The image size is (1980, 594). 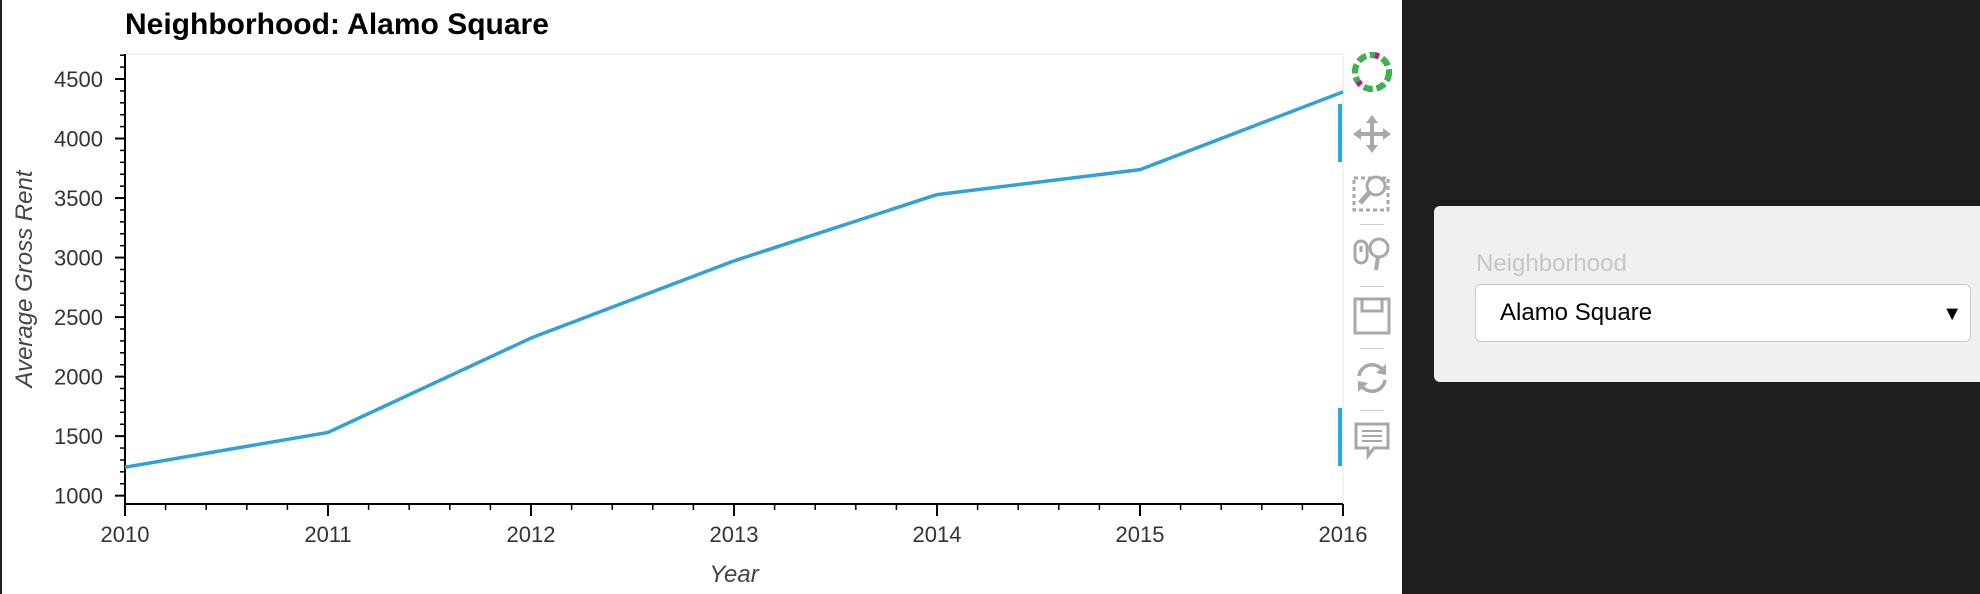 What do you see at coordinates (1576, 312) in the screenshot?
I see `neighborhood-selected-value: Alamo Square` at bounding box center [1576, 312].